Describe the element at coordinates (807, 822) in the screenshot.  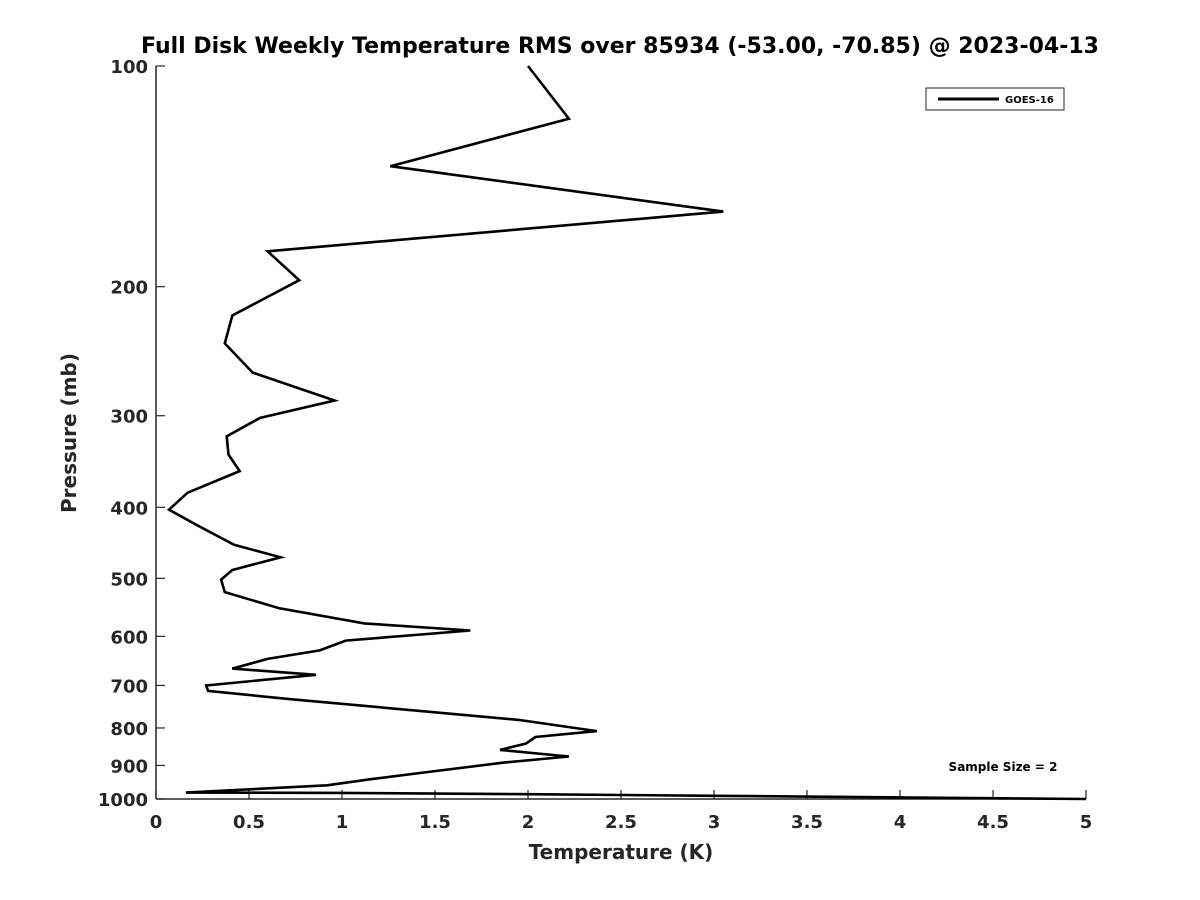
I see `x-tick-label: 3.5` at that location.